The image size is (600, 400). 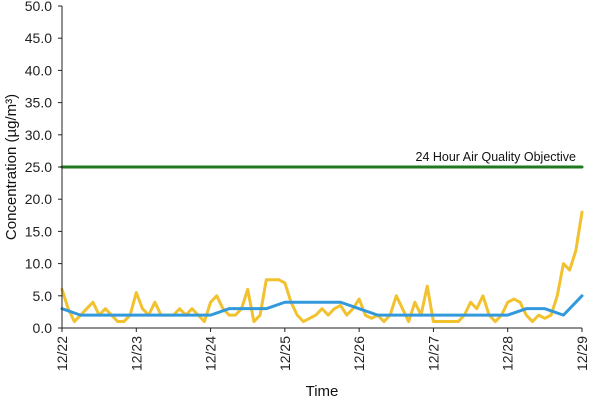 What do you see at coordinates (38, 103) in the screenshot?
I see `y-tick-label: 35.0` at bounding box center [38, 103].